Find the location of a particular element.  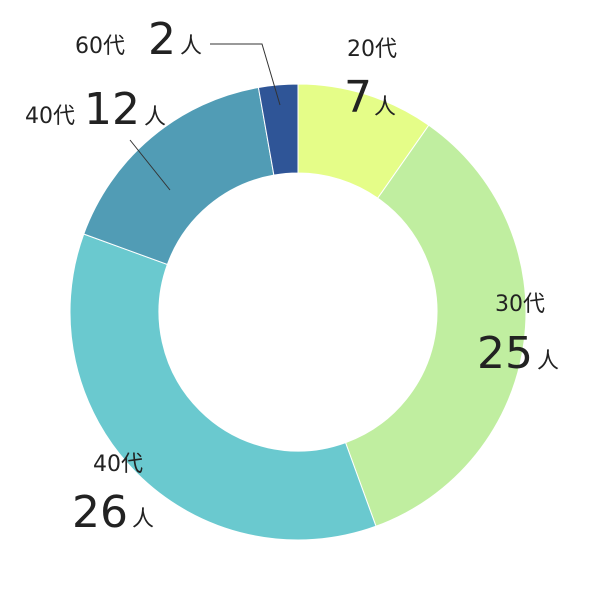

value-label: 12 is located at coordinates (112, 109).